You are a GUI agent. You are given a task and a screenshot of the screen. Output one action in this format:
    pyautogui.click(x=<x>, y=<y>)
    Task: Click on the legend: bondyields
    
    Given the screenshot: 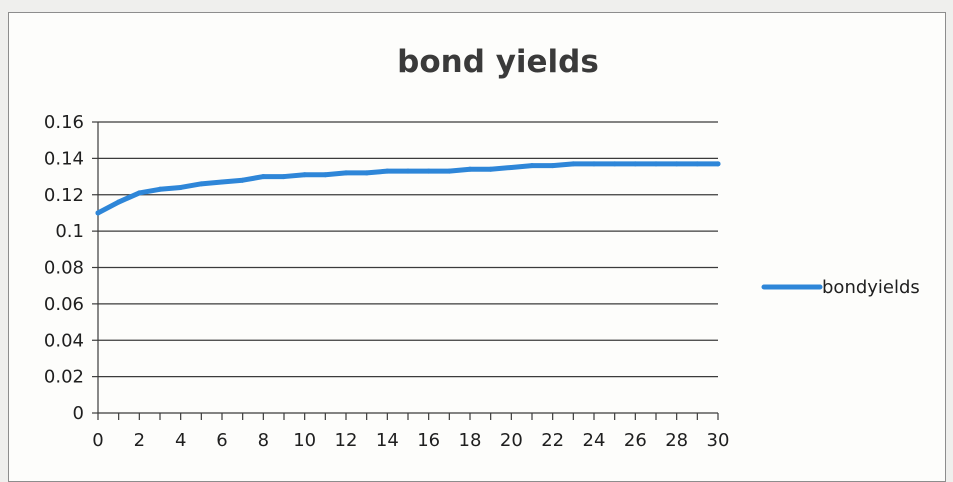 What is the action you would take?
    pyautogui.click(x=840, y=287)
    